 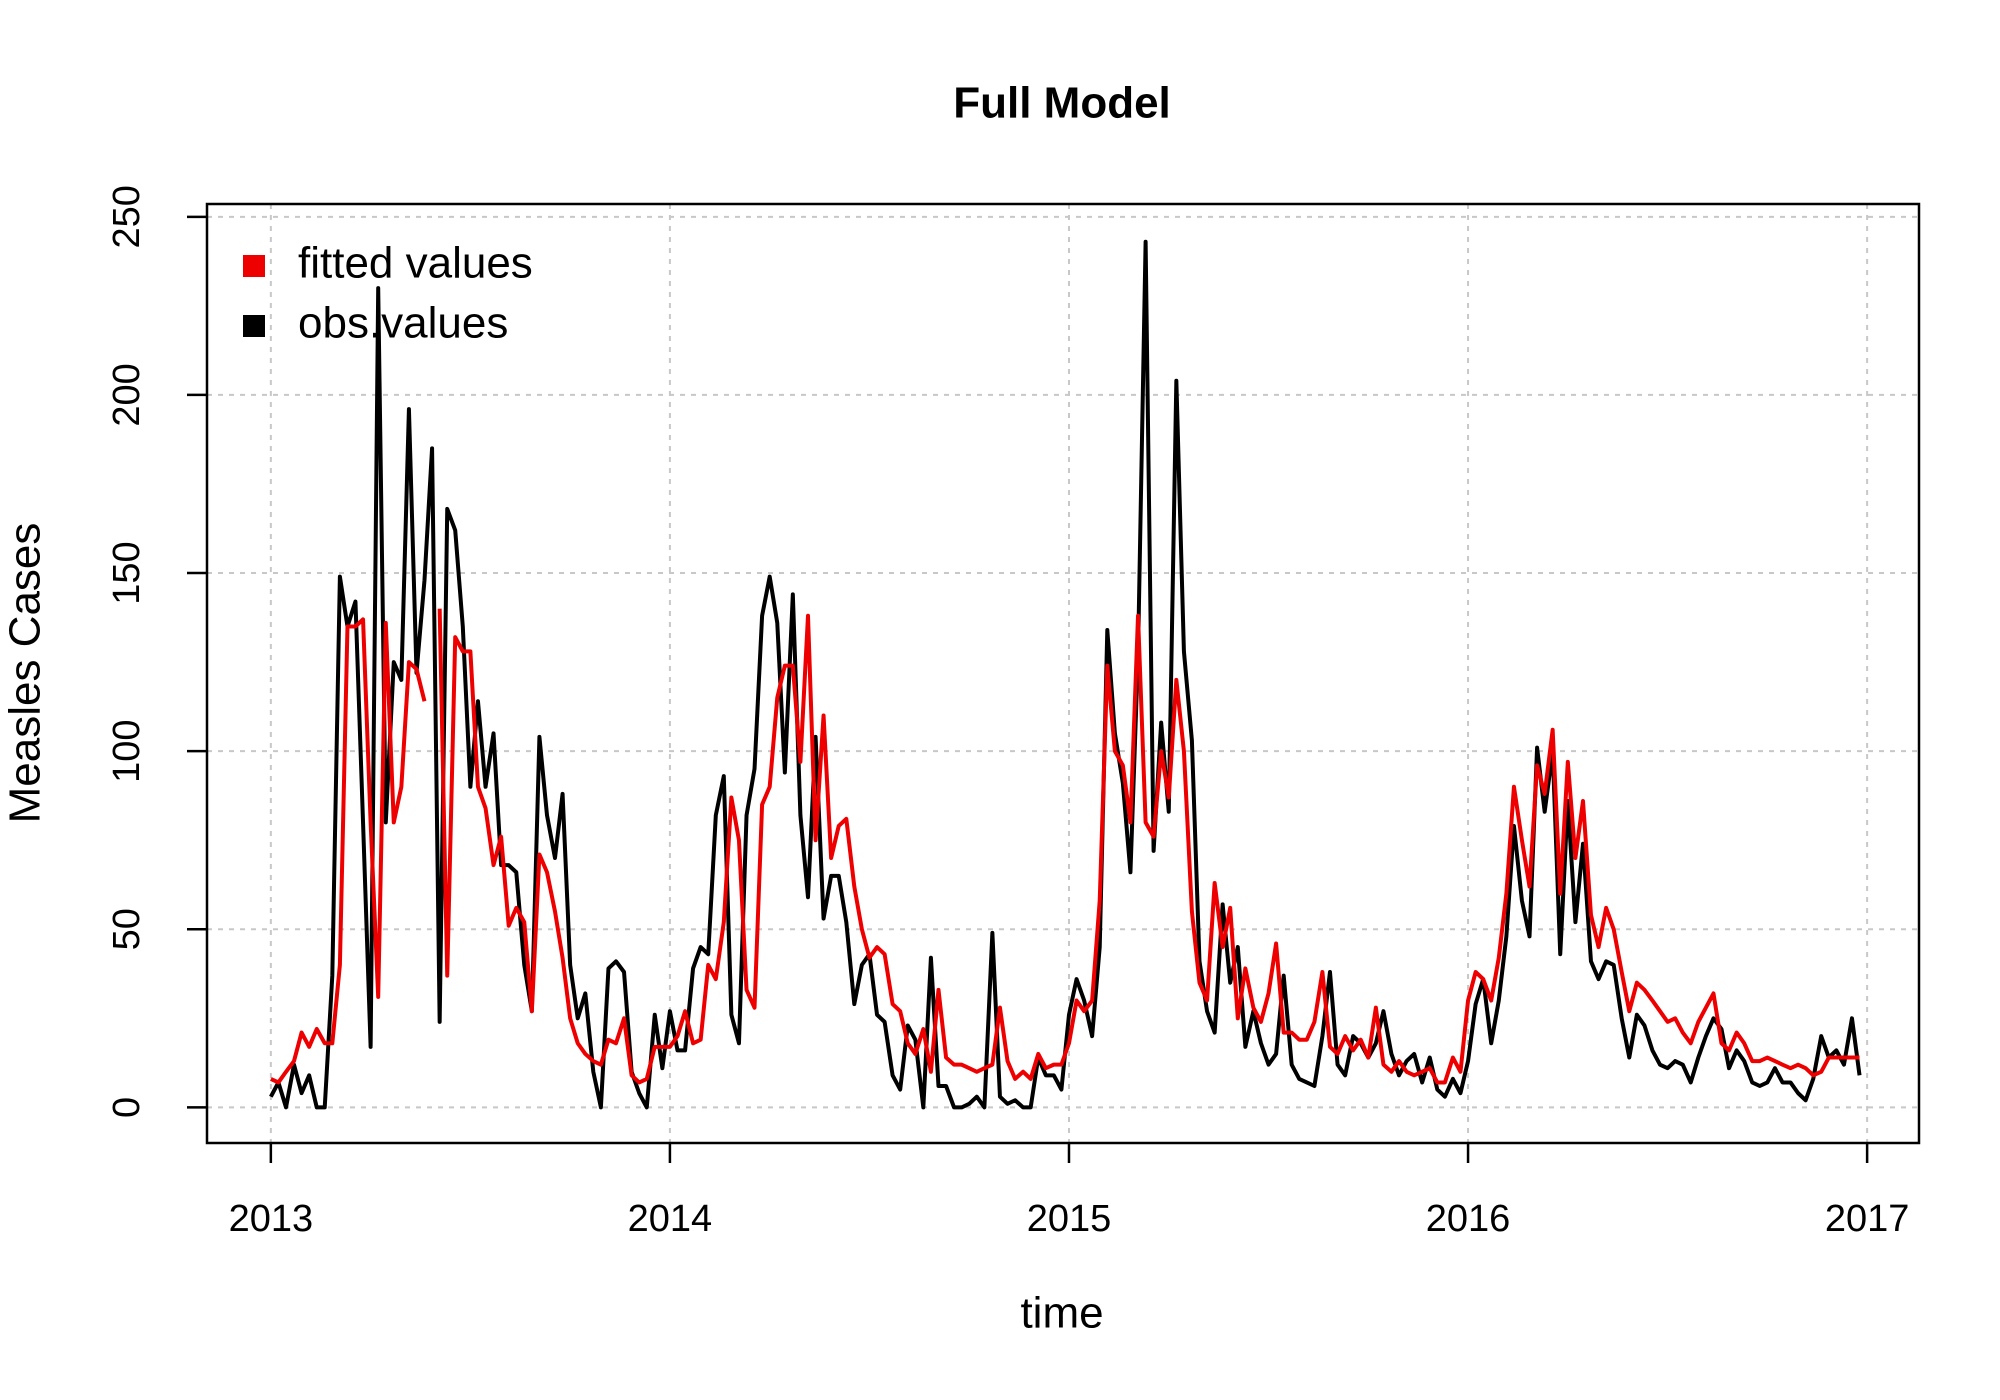 What do you see at coordinates (1061, 1313) in the screenshot?
I see `x-axis-label: time` at bounding box center [1061, 1313].